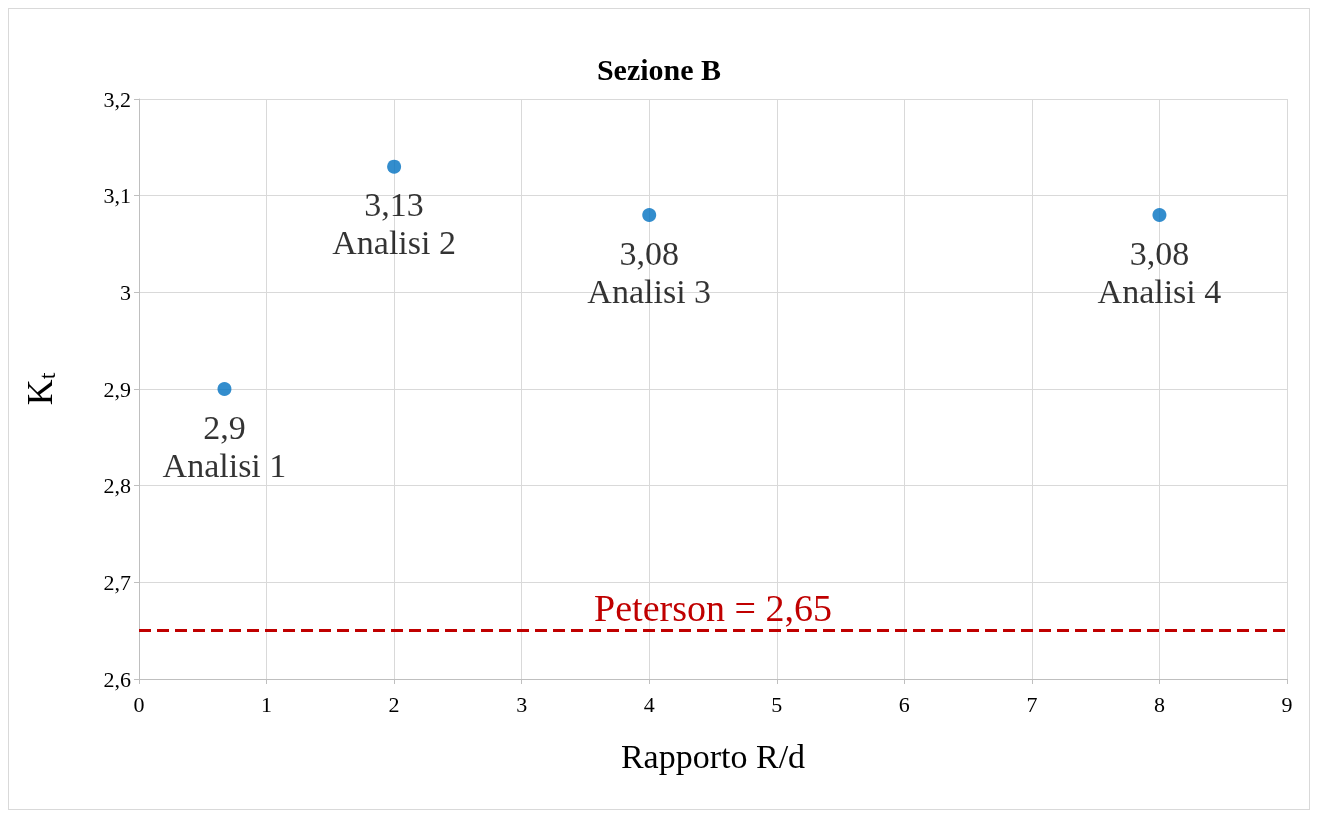  I want to click on x-tick-label: 5, so click(777, 704).